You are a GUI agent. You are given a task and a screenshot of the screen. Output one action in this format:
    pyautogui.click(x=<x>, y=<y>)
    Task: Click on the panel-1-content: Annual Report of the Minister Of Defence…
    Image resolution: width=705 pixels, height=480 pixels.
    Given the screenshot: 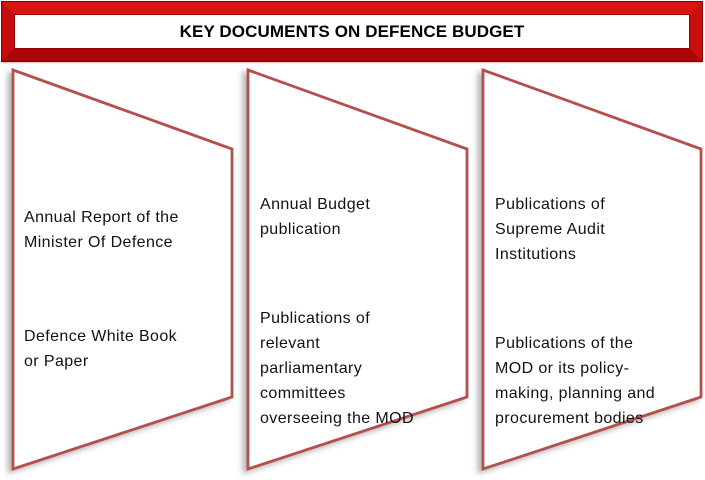 What is the action you would take?
    pyautogui.click(x=124, y=289)
    